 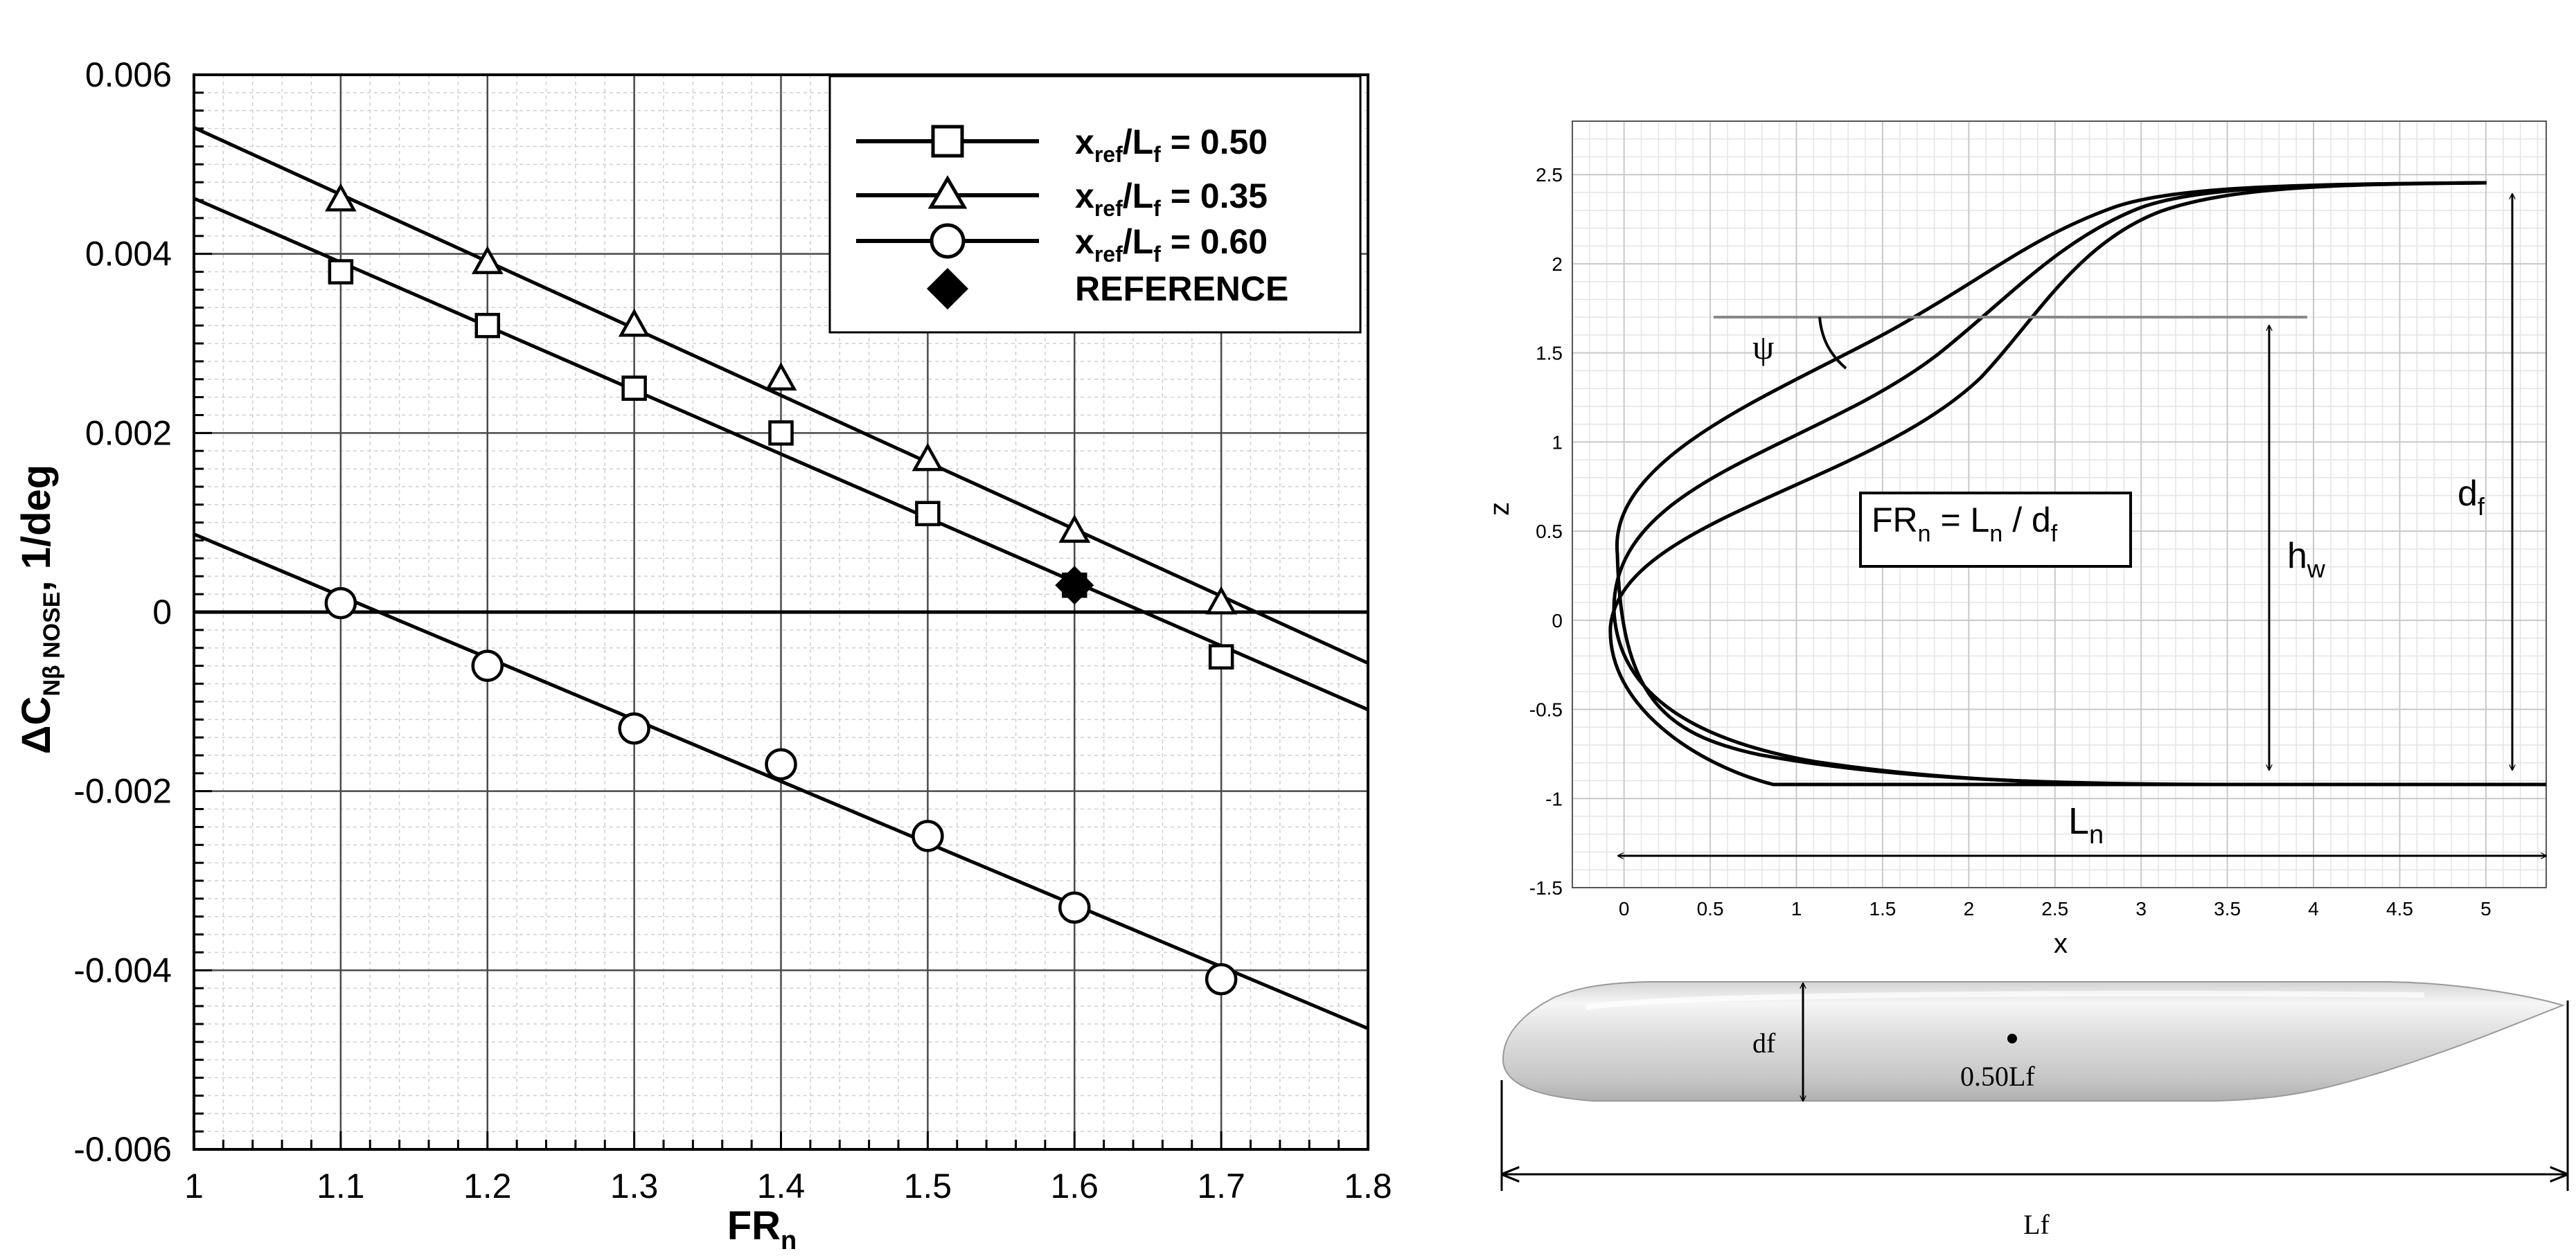 What do you see at coordinates (1499, 509) in the screenshot?
I see `y-axis-label: z` at bounding box center [1499, 509].